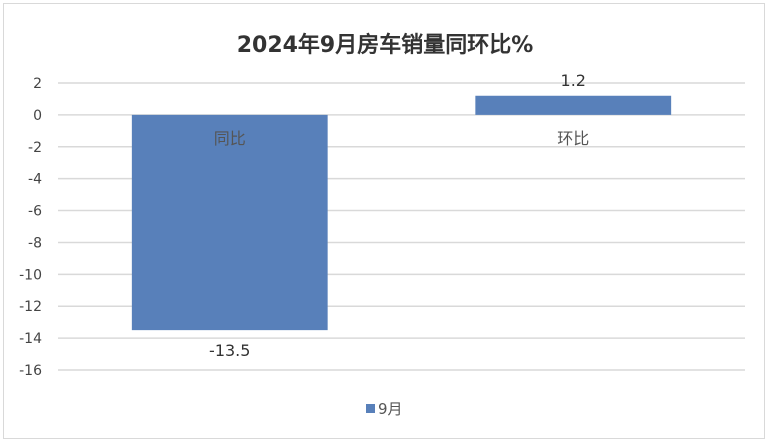  What do you see at coordinates (230, 138) in the screenshot?
I see `category-label: 同比` at bounding box center [230, 138].